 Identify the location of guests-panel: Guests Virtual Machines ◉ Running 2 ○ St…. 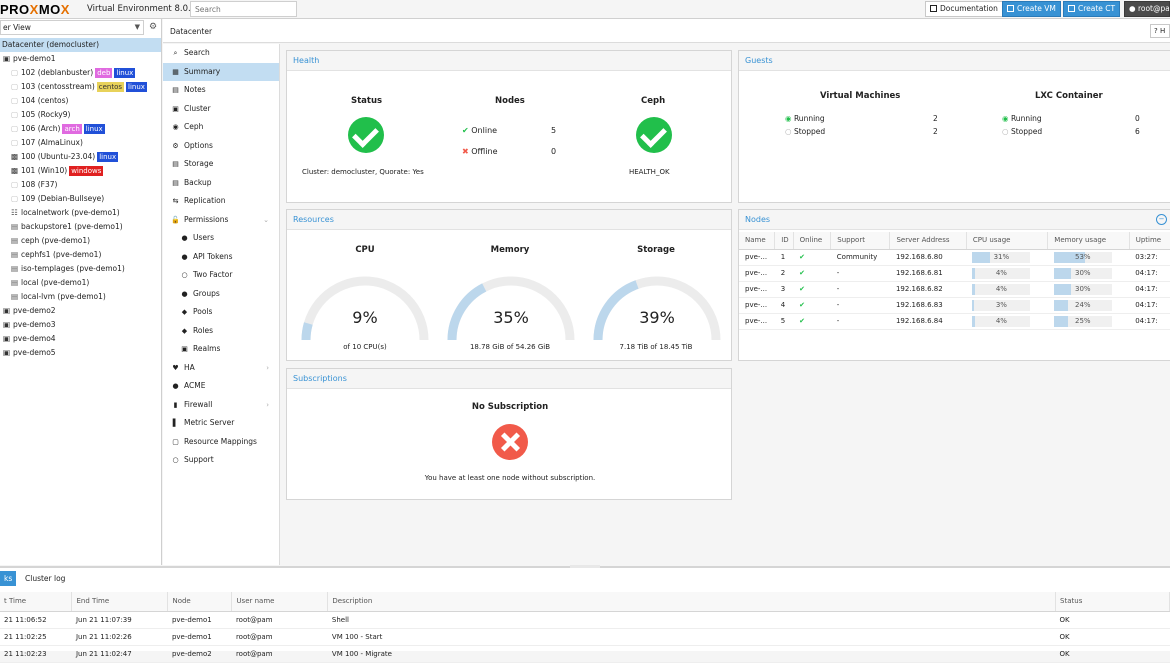
(954, 126).